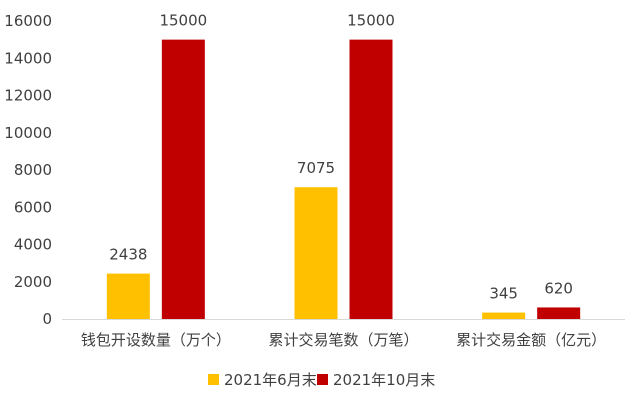  I want to click on y-tick-label: 10000, so click(28, 133).